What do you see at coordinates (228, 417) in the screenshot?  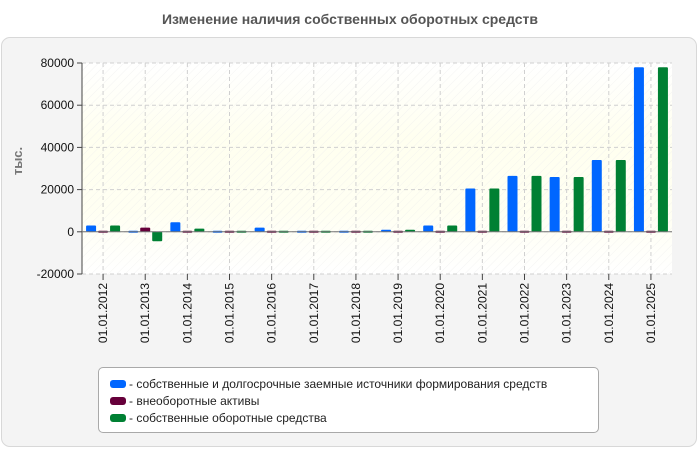 I see `legend-label-working-capital: - собственные оборотные средства` at bounding box center [228, 417].